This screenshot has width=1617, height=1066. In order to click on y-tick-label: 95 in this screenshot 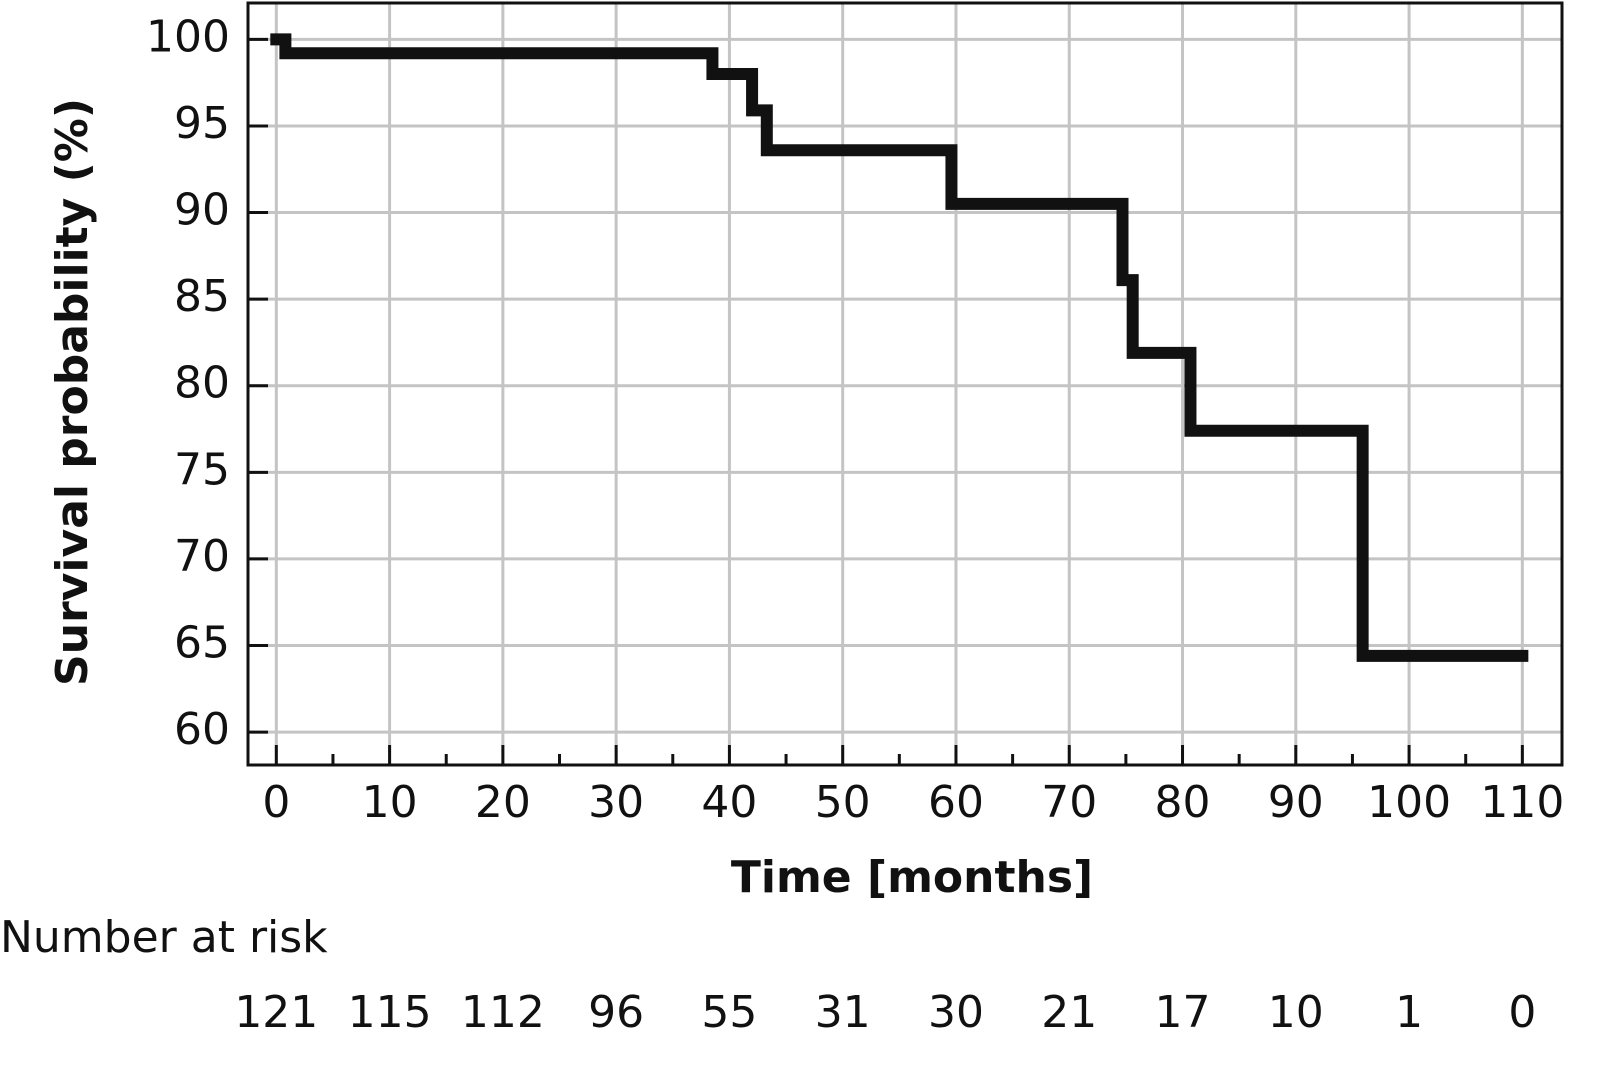, I will do `click(202, 123)`.